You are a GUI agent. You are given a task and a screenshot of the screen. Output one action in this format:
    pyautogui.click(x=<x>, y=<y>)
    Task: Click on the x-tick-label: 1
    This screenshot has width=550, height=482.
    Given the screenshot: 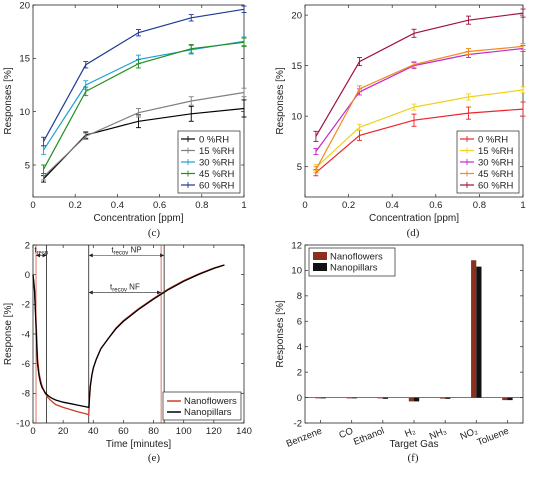 What is the action you would take?
    pyautogui.click(x=243, y=205)
    